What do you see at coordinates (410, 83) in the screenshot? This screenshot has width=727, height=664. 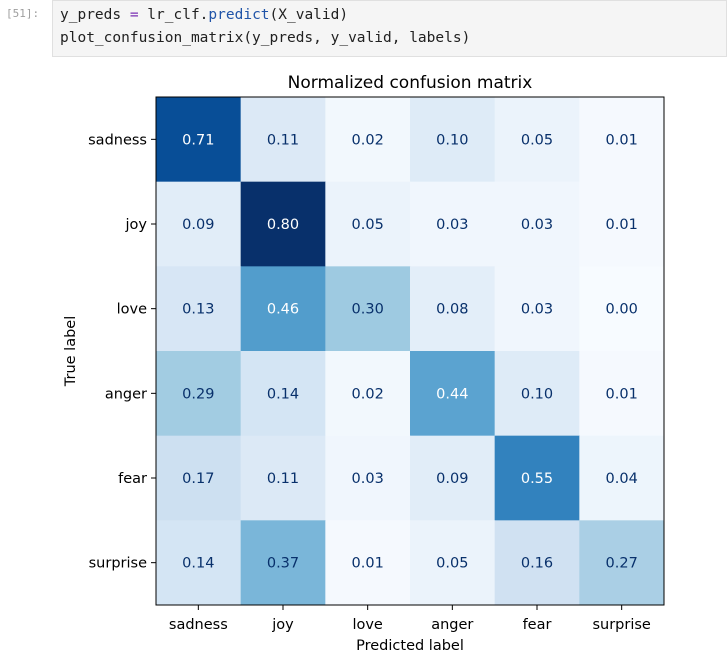 I see `chart-title: Normalized confusion matrix` at bounding box center [410, 83].